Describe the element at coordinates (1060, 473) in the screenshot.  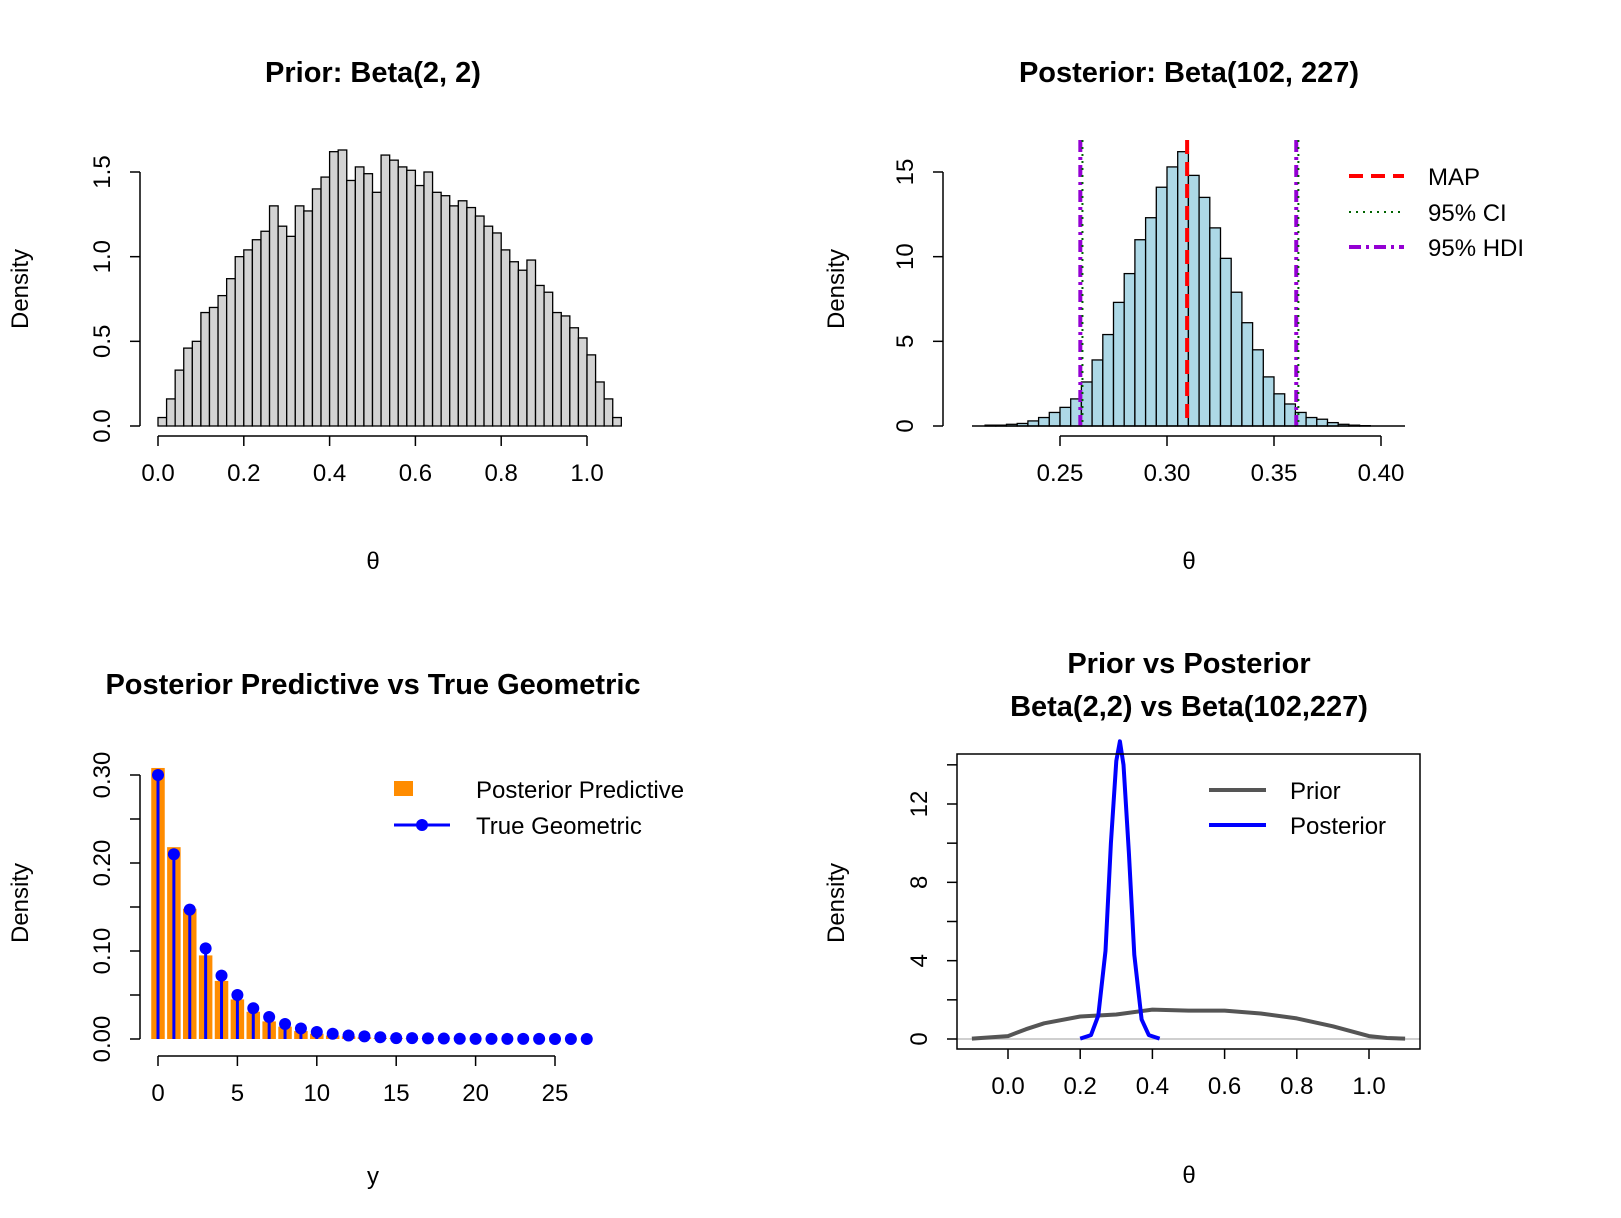
I see `posterior-x-tick-label: 0.25` at that location.